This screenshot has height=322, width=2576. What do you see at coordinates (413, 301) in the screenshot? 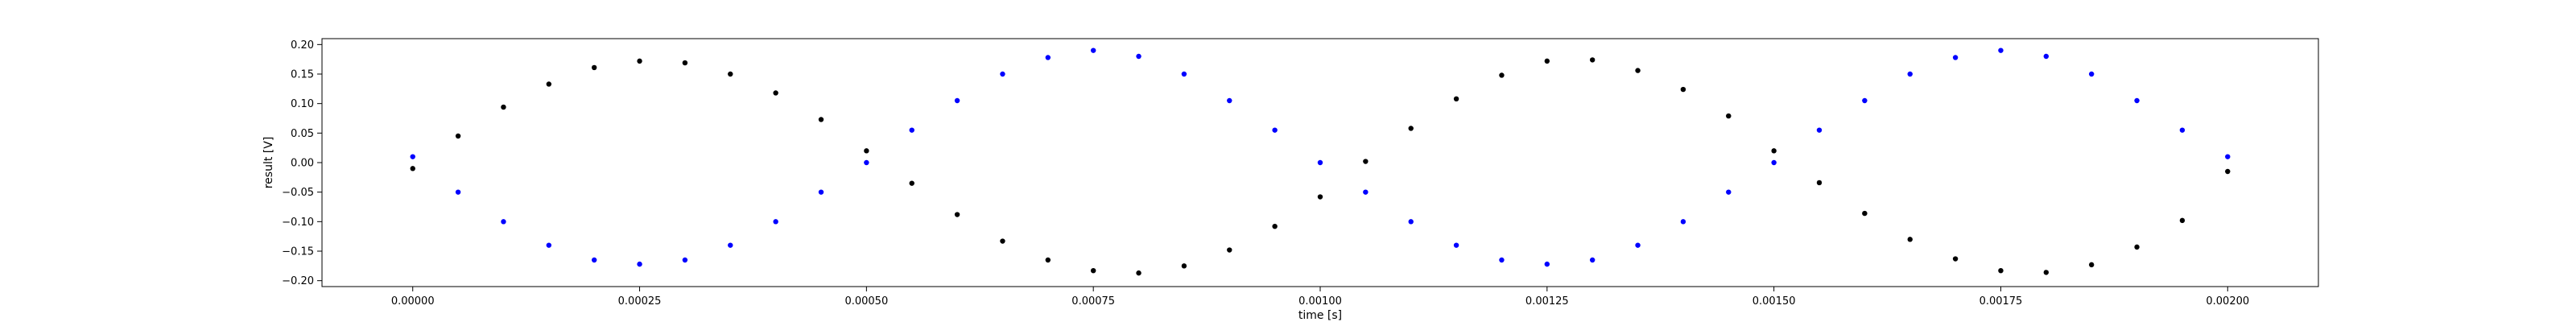
I see `x-tick-label: 0.00000` at bounding box center [413, 301].